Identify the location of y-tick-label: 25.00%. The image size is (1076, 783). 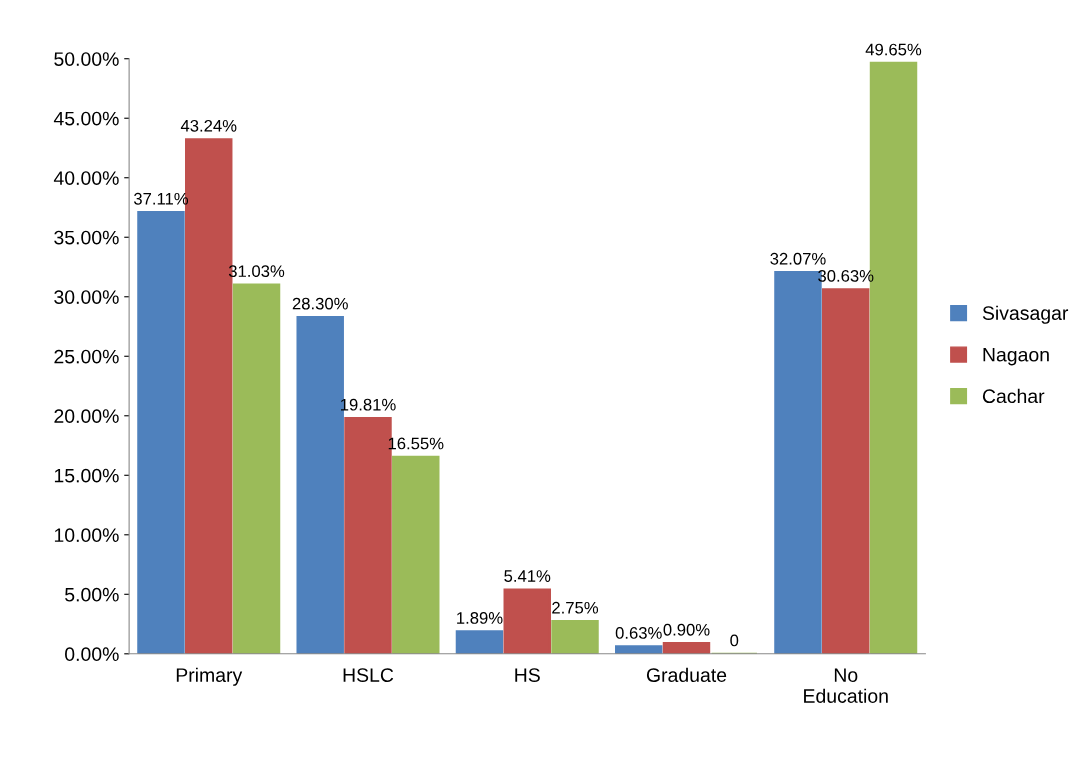
(86, 356).